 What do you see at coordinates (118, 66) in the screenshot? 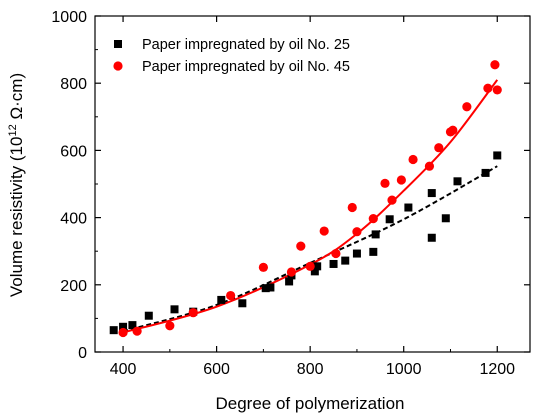
I see `legend-marker-circle` at bounding box center [118, 66].